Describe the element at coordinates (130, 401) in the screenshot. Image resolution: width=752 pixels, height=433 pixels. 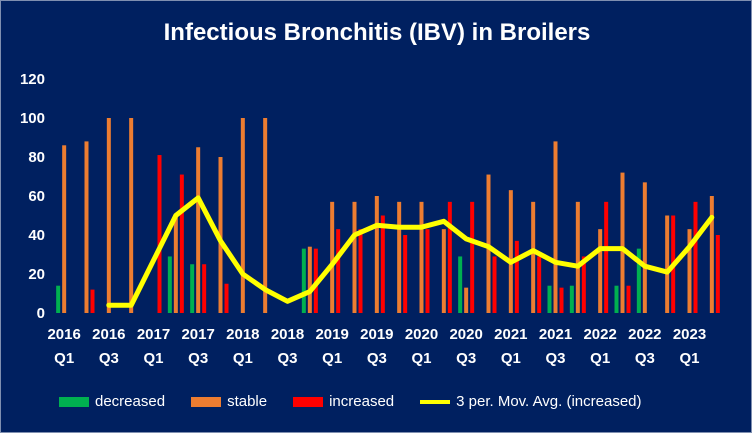
I see `legend-label-decreased: decreased` at that location.